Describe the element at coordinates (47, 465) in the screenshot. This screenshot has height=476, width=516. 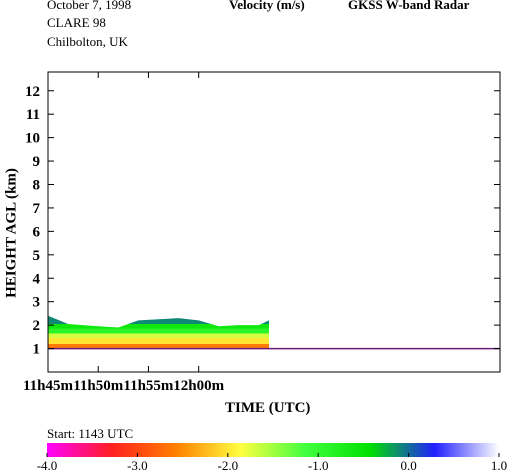
I see `colorbar-tick-label: -4.0` at that location.